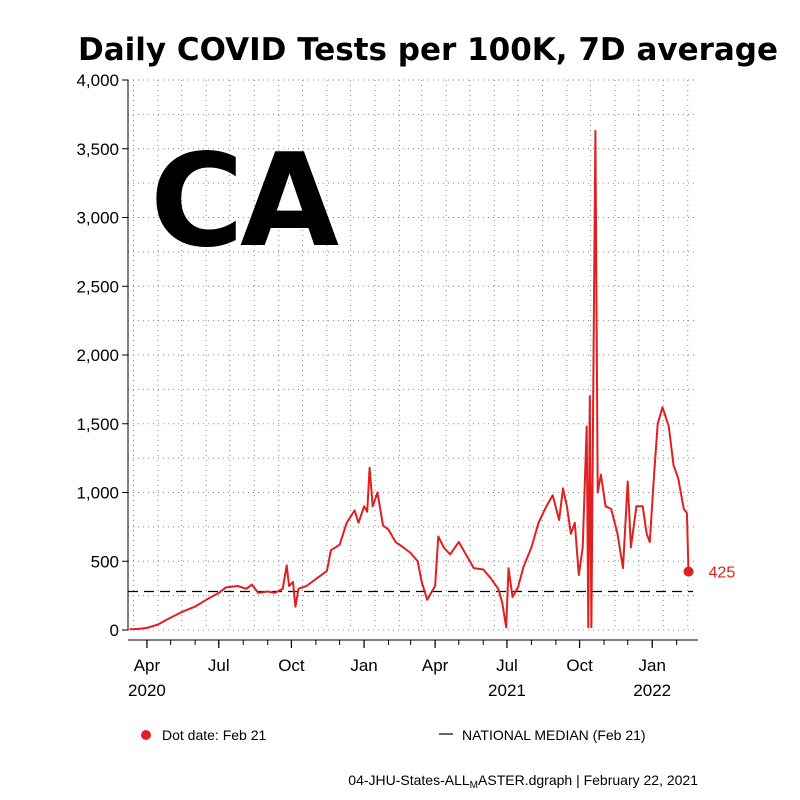 The image size is (800, 800). I want to click on y-tick-label: 1,000, so click(97, 493).